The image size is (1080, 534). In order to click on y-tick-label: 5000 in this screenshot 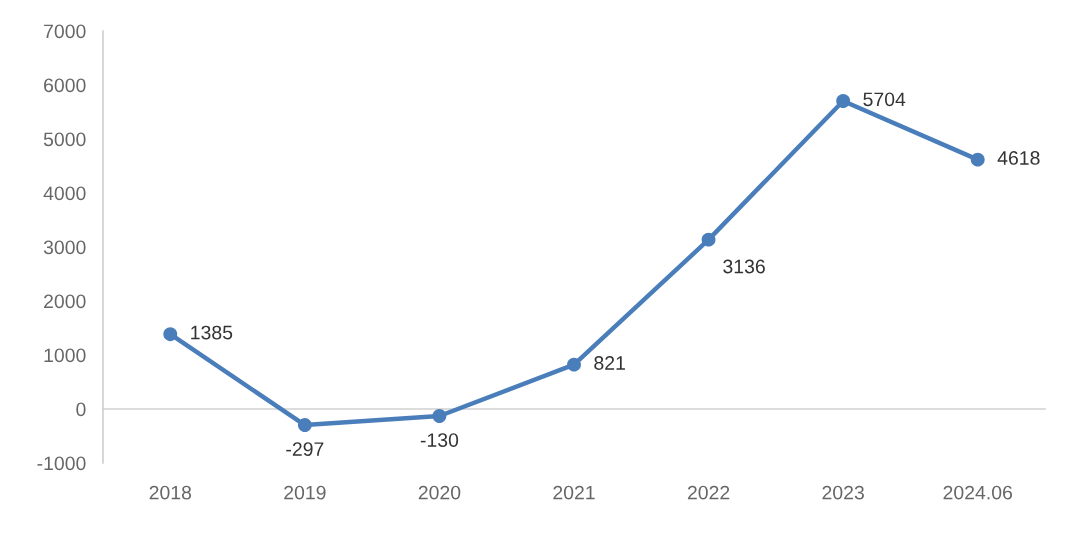, I will do `click(64, 139)`.